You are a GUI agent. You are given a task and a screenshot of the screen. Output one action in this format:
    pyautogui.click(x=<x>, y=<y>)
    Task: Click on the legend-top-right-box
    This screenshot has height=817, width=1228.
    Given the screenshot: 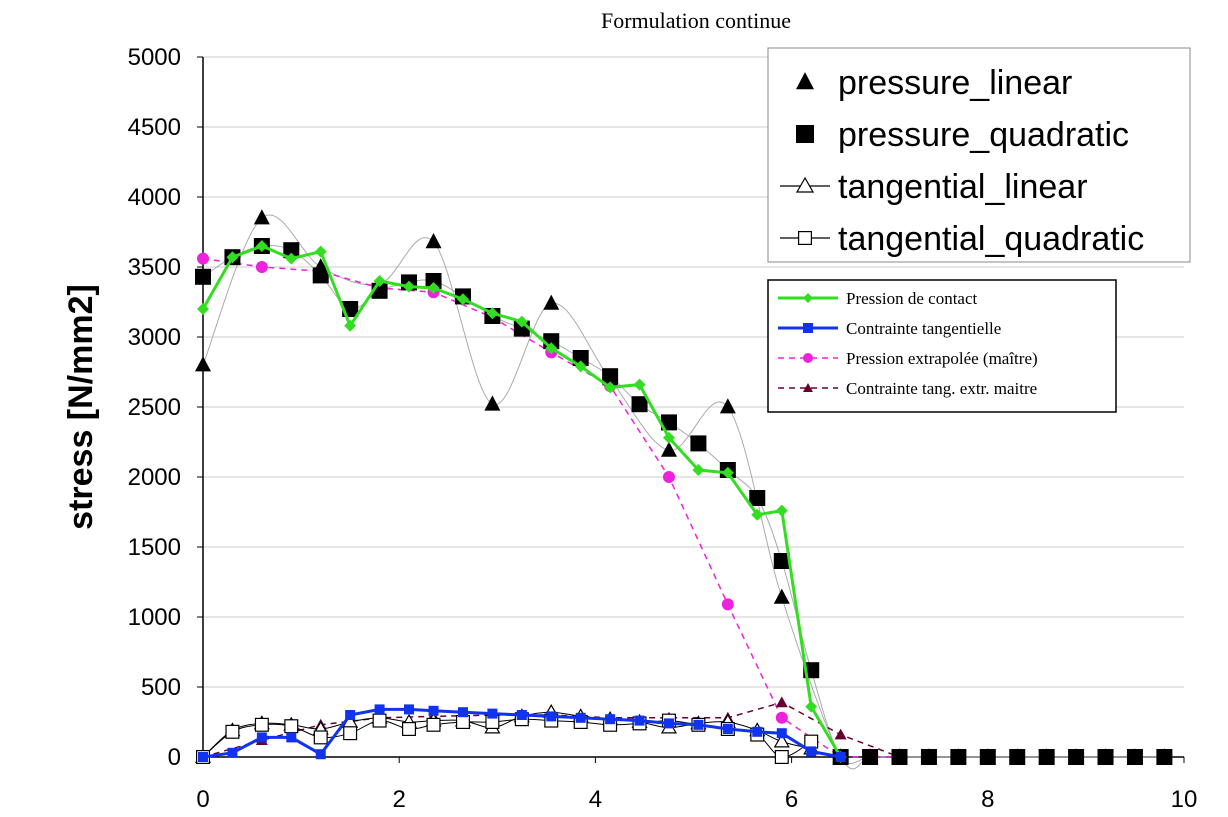 What is the action you would take?
    pyautogui.click(x=979, y=155)
    